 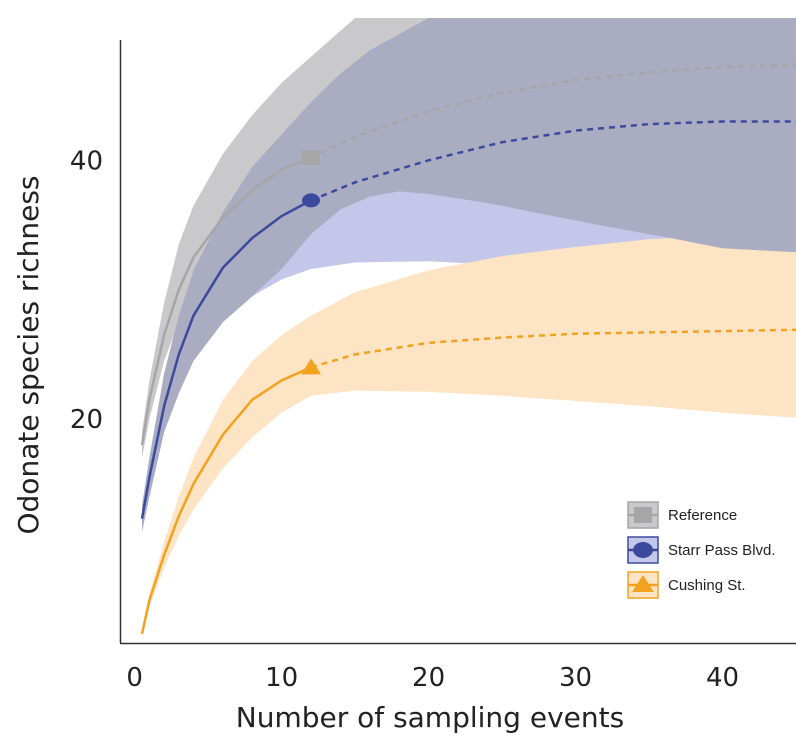 What do you see at coordinates (643, 550) in the screenshot?
I see `legend-marker-circle` at bounding box center [643, 550].